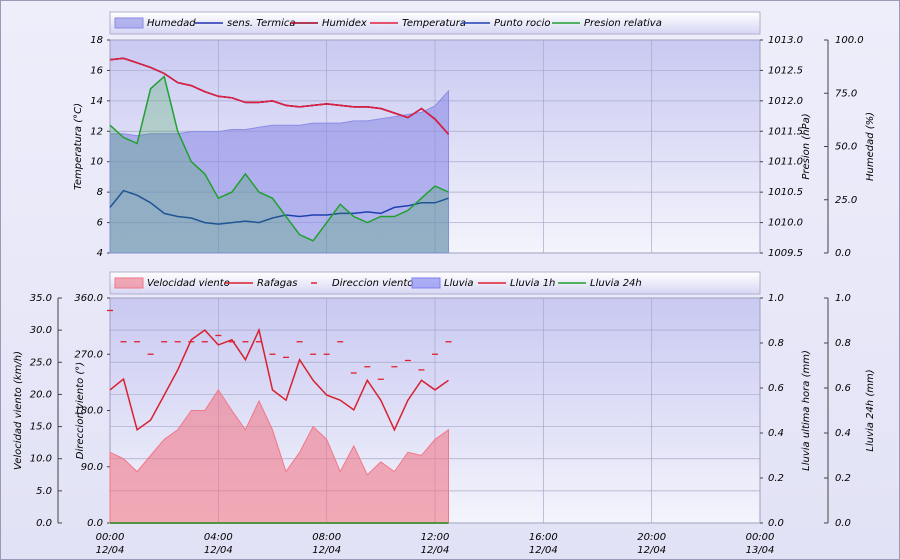 The width and height of the screenshot is (900, 560). Describe the element at coordinates (785, 40) in the screenshot. I see `y-tick-label: 1013.0` at that location.